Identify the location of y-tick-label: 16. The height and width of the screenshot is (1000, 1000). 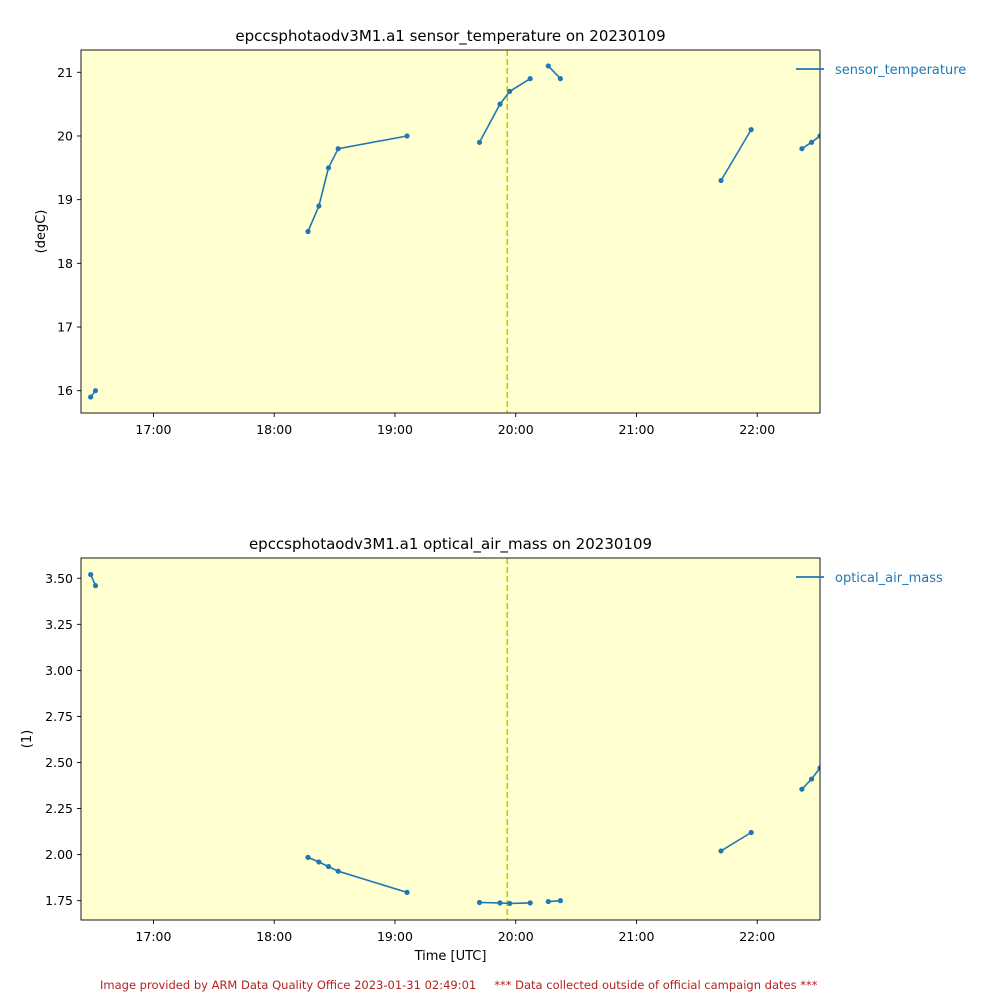
(65, 390).